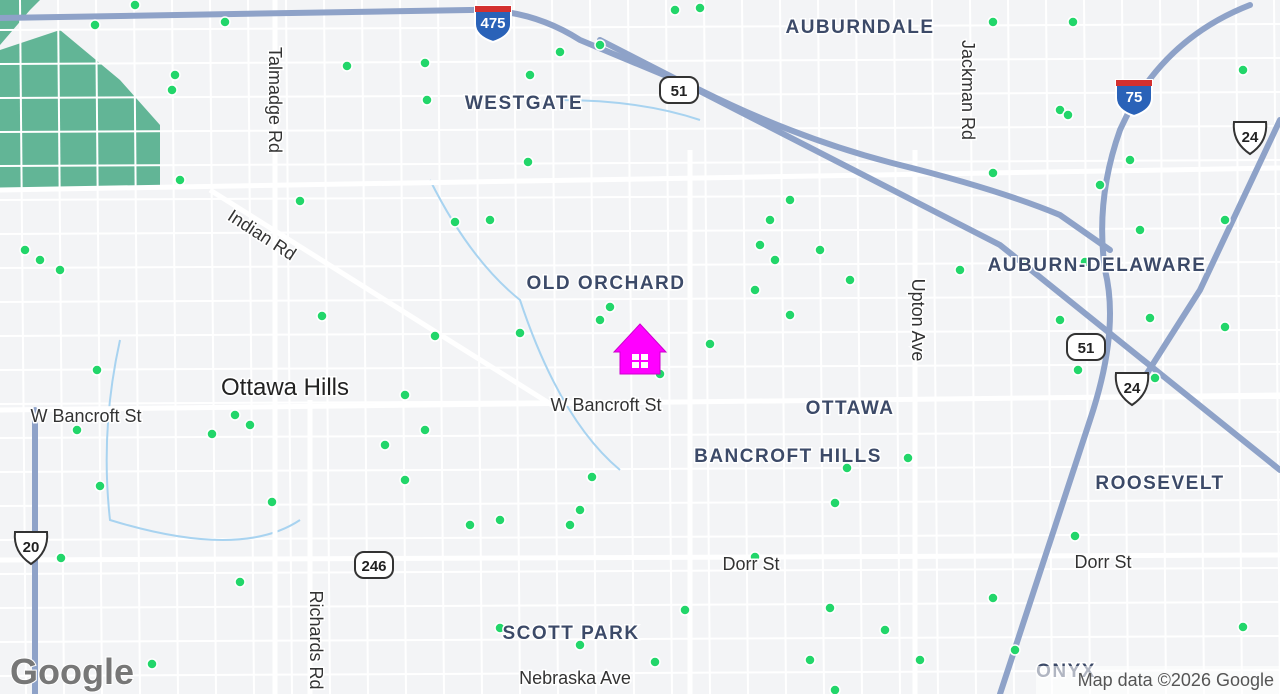  Describe the element at coordinates (859, 27) in the screenshot. I see `neighborhood-label: AUBURNDALE` at that location.